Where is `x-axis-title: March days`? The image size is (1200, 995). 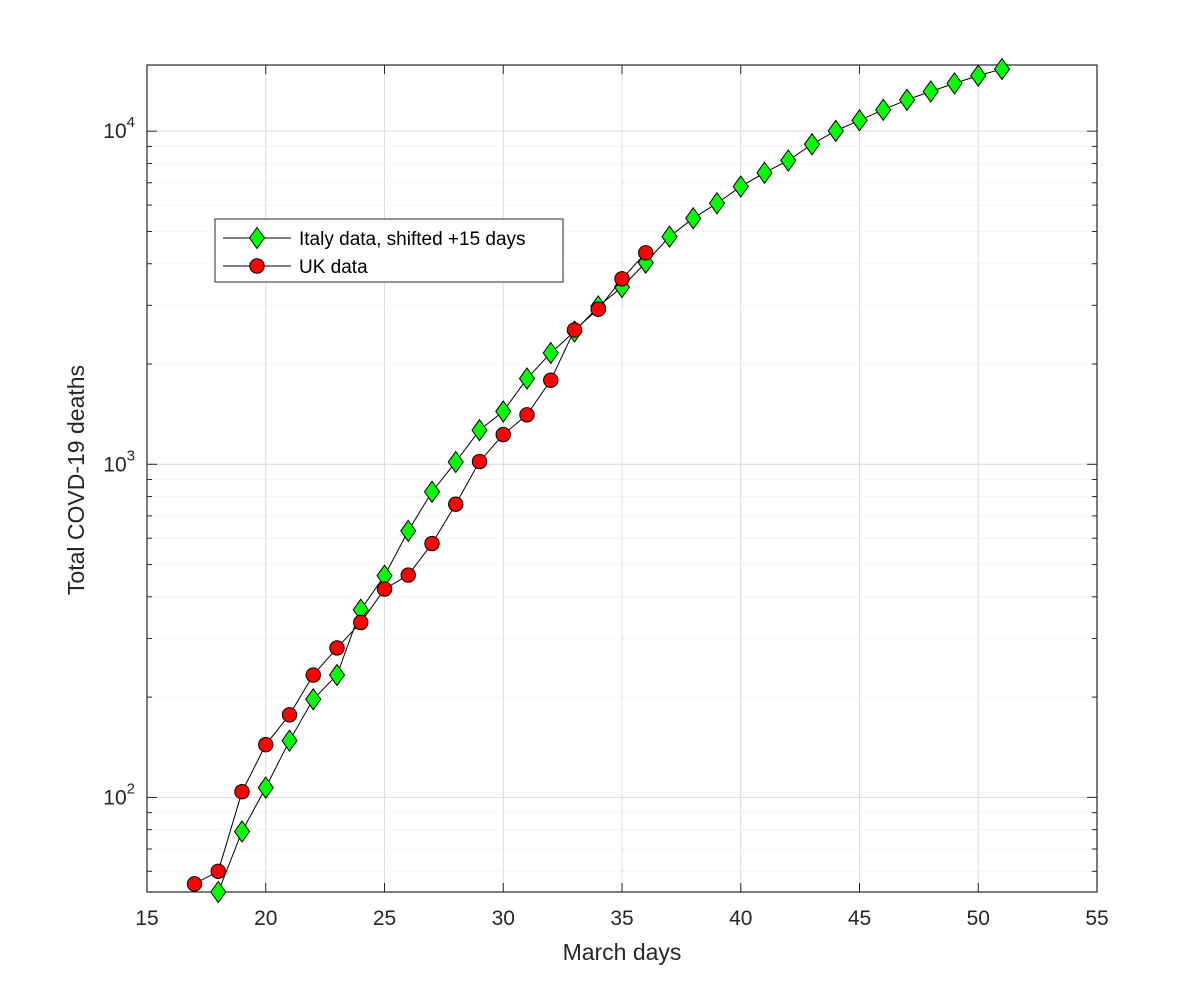 x-axis-title: March days is located at coordinates (622, 952).